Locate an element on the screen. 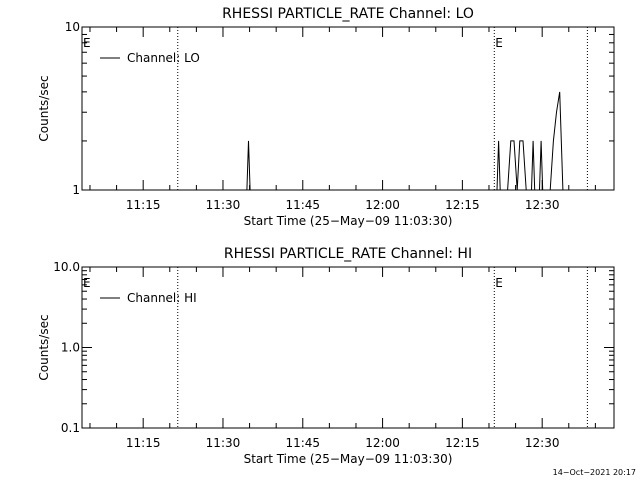 The height and width of the screenshot is (480, 640). y-tick-label: 0.1 is located at coordinates (70, 428).